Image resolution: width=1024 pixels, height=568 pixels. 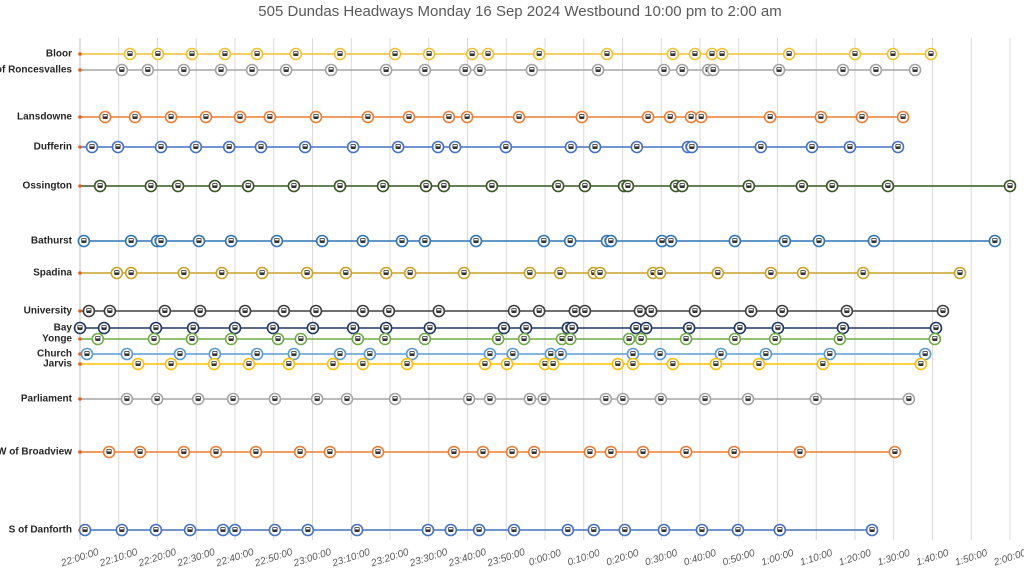 I want to click on category-label: Jarvis, so click(x=57, y=364).